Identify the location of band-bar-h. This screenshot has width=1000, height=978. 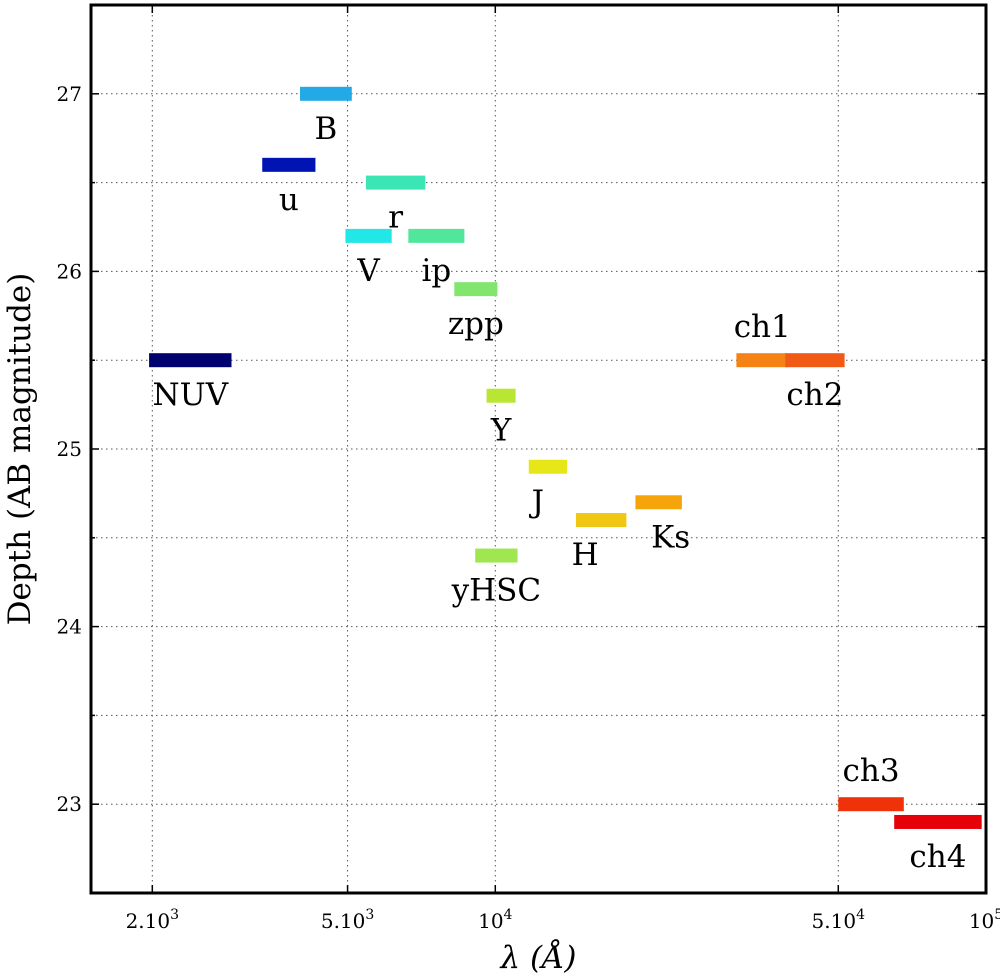
(601, 520).